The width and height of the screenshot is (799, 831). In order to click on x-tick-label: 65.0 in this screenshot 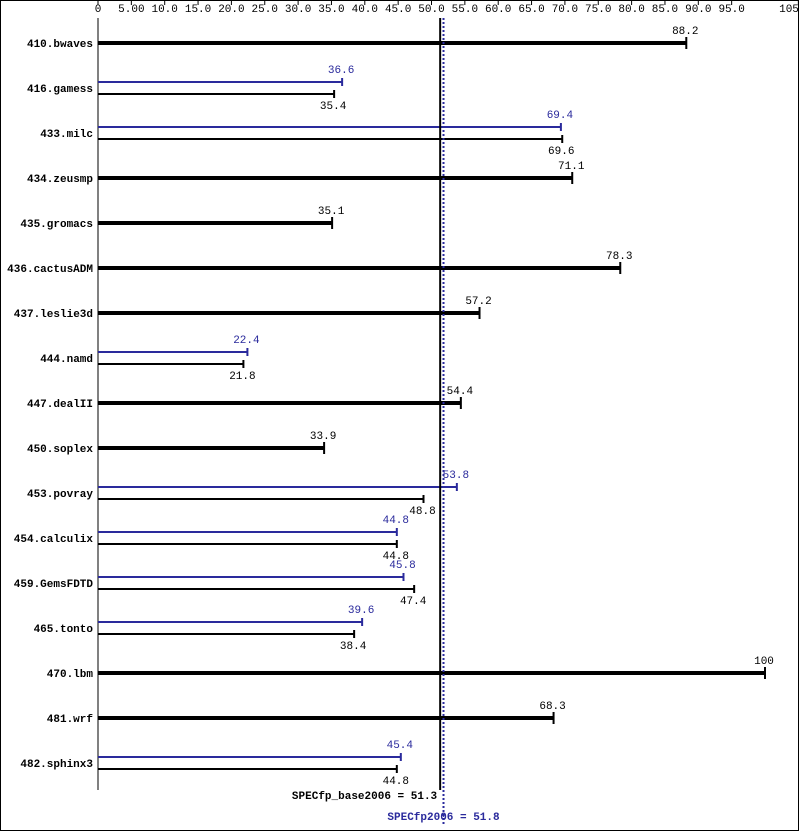, I will do `click(531, 10)`.